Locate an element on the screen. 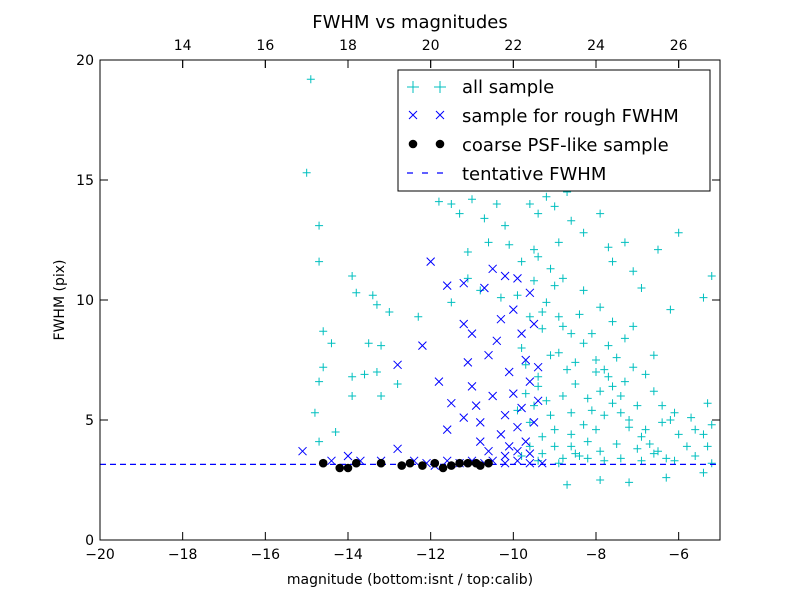 The image size is (800, 600). x-tick-label-2: −16 is located at coordinates (266, 555).